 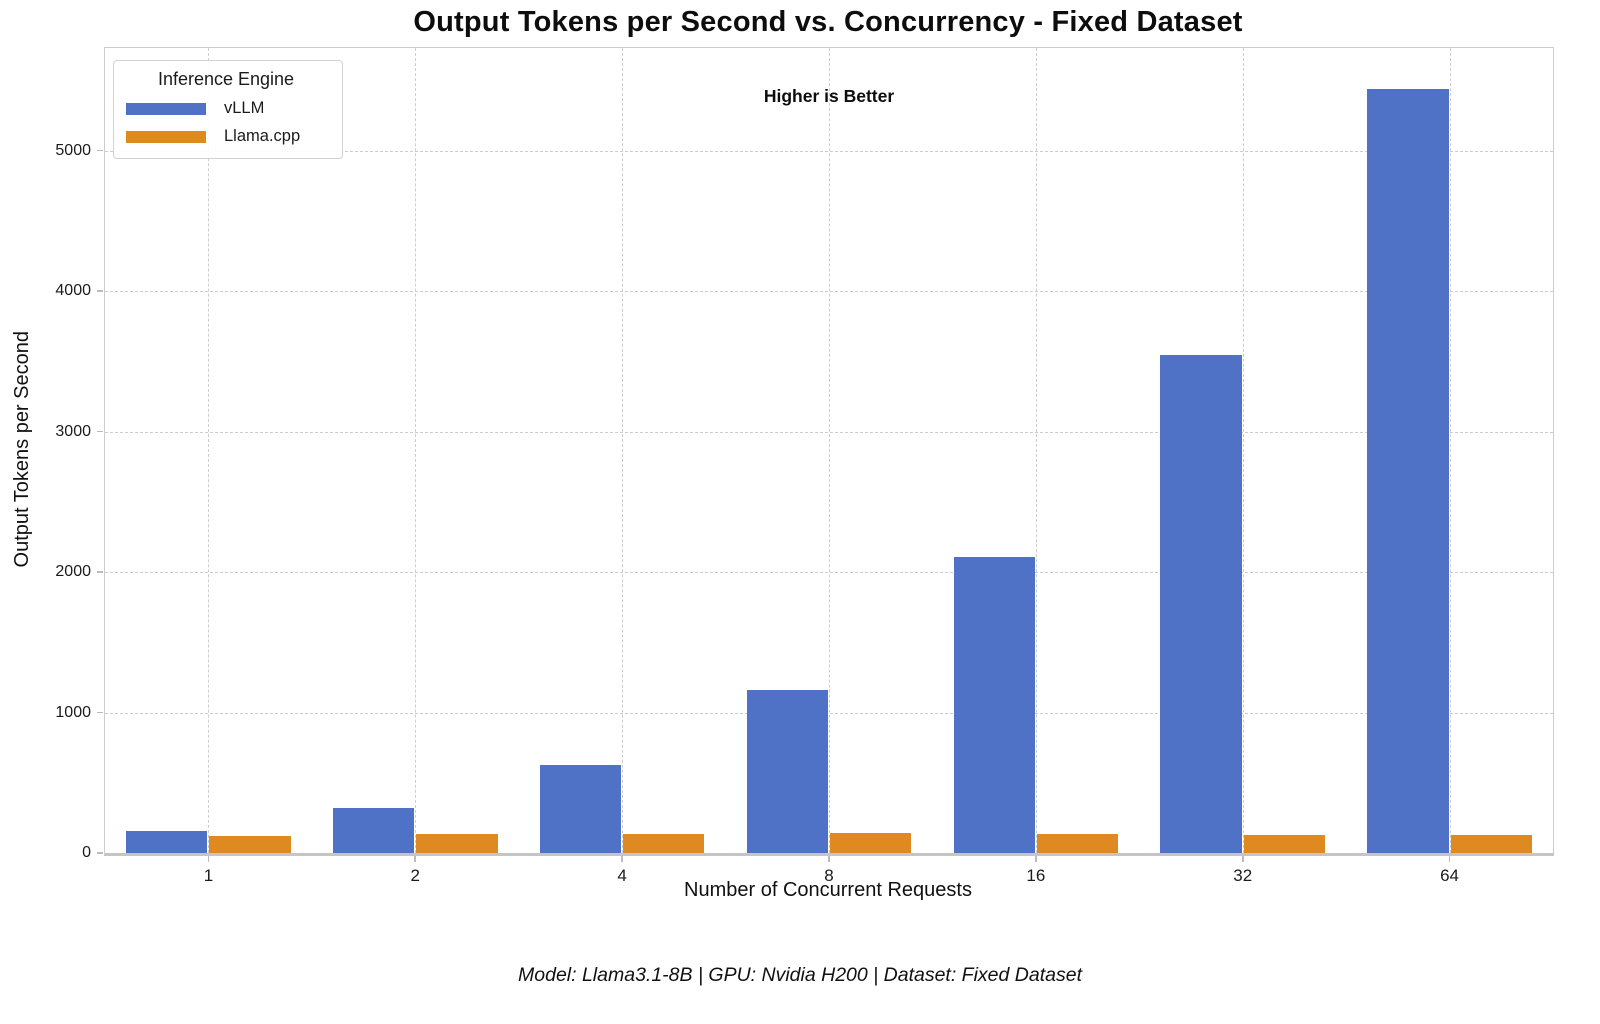 What do you see at coordinates (166, 136) in the screenshot?
I see `legend-swatch-llamacpp` at bounding box center [166, 136].